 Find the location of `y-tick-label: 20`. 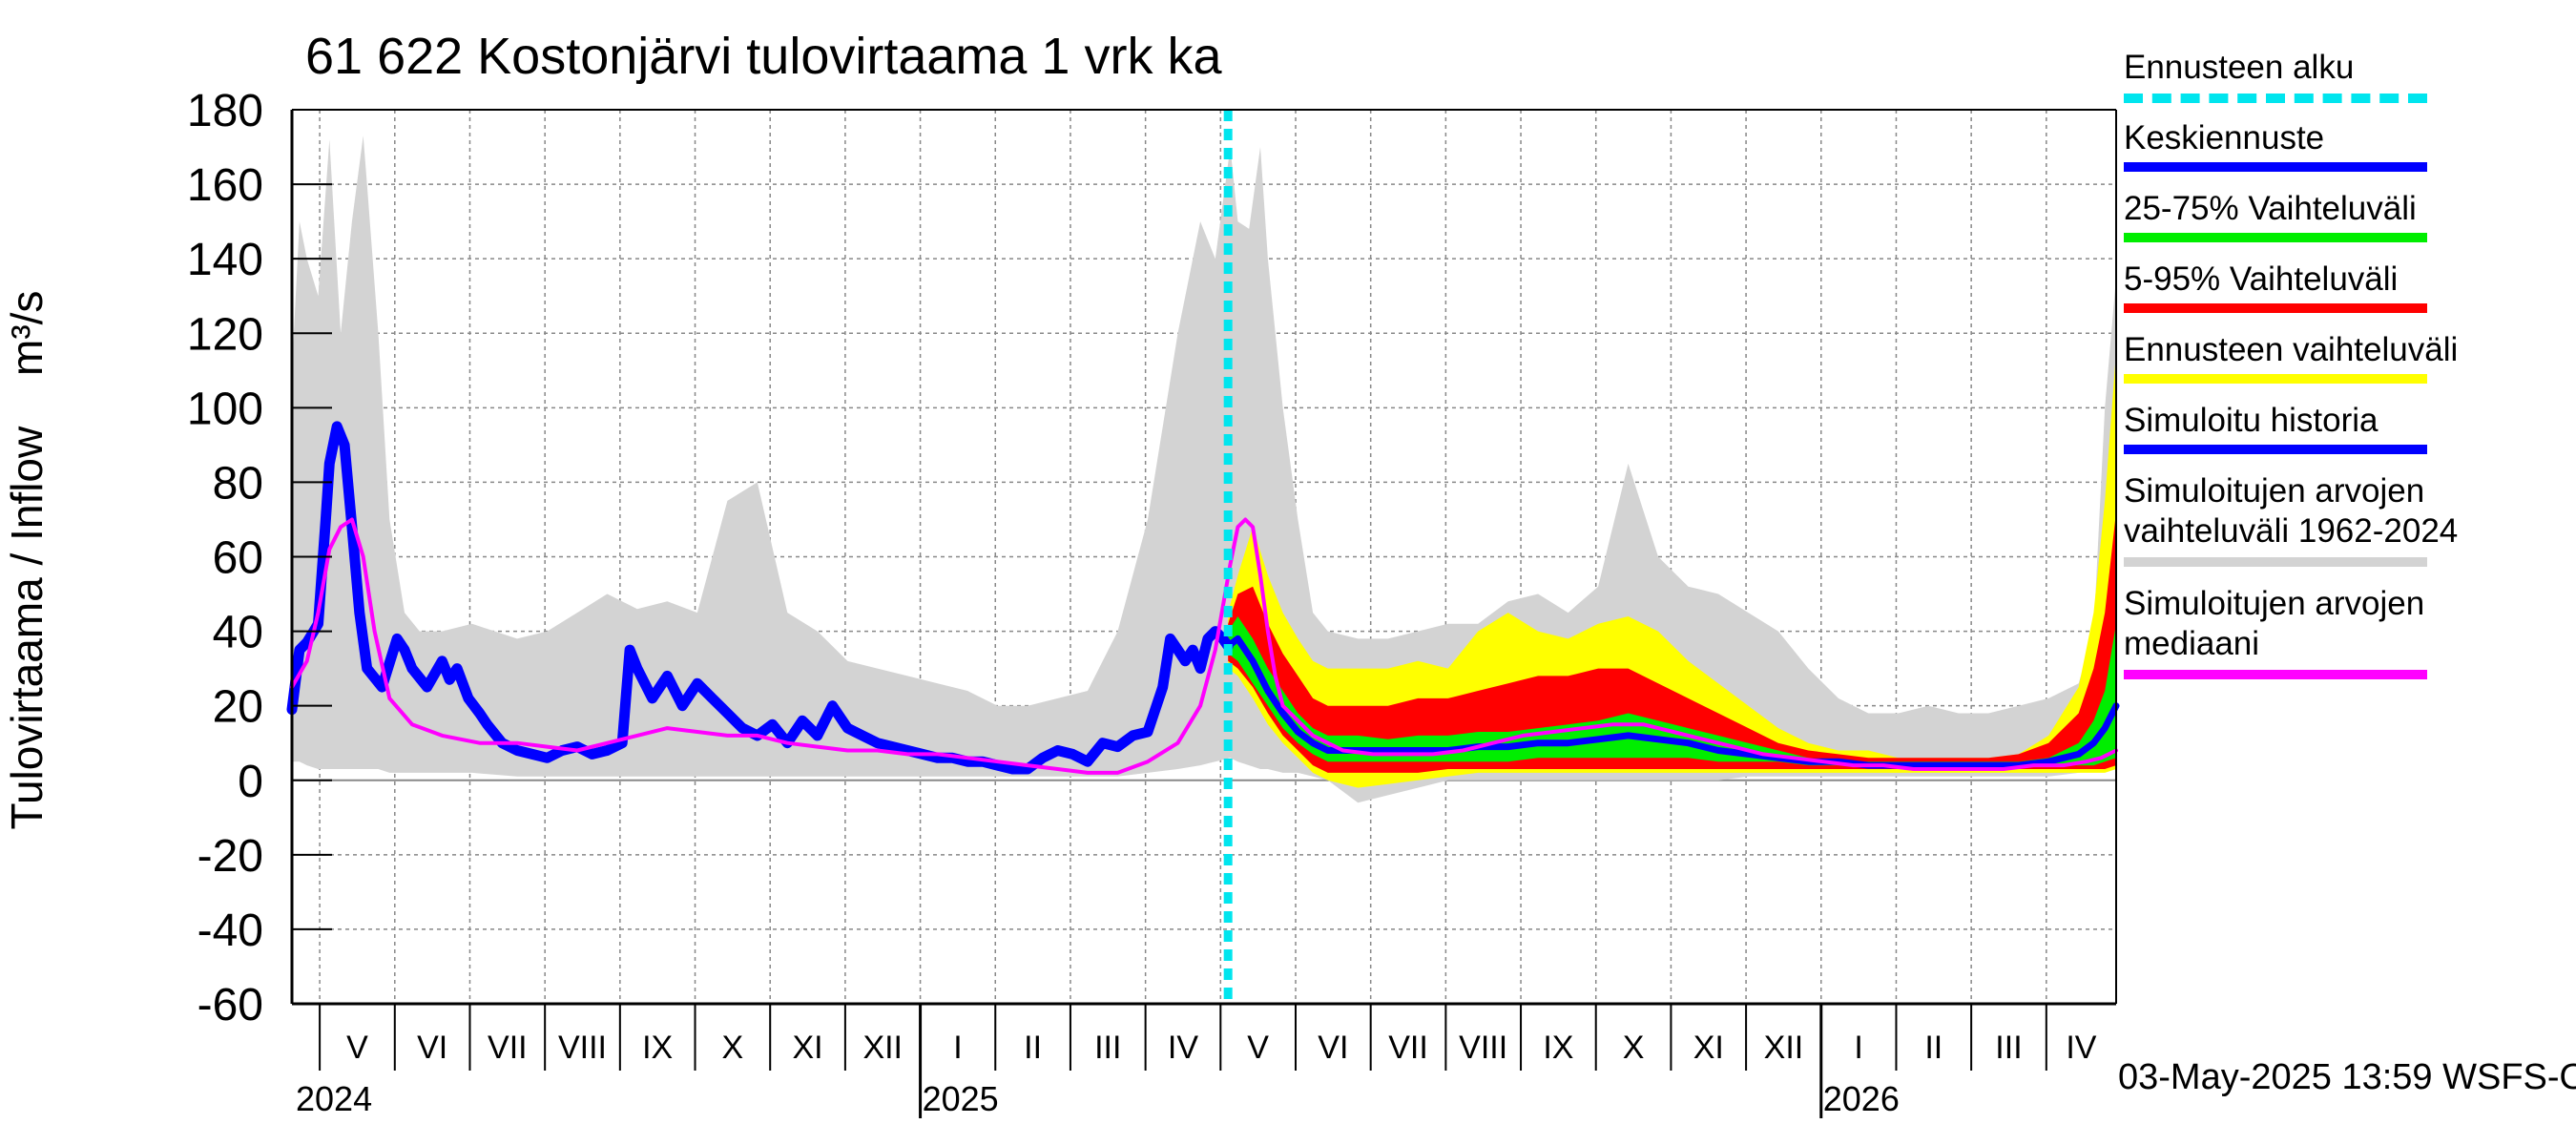

y-tick-label: 20 is located at coordinates (238, 707).